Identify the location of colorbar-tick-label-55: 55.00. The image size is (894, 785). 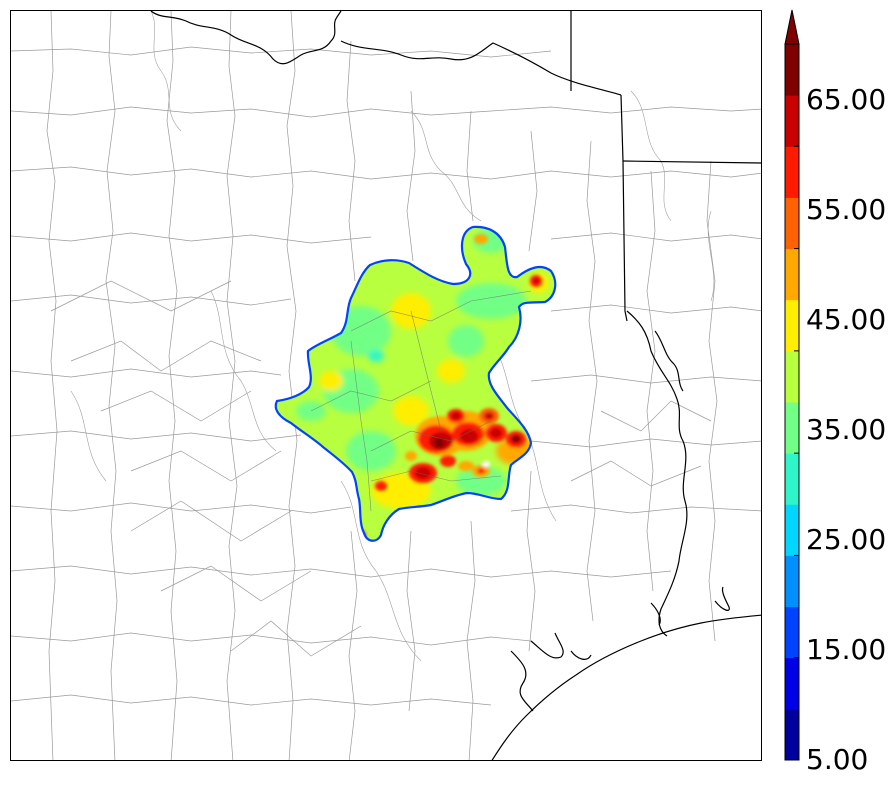
(846, 209).